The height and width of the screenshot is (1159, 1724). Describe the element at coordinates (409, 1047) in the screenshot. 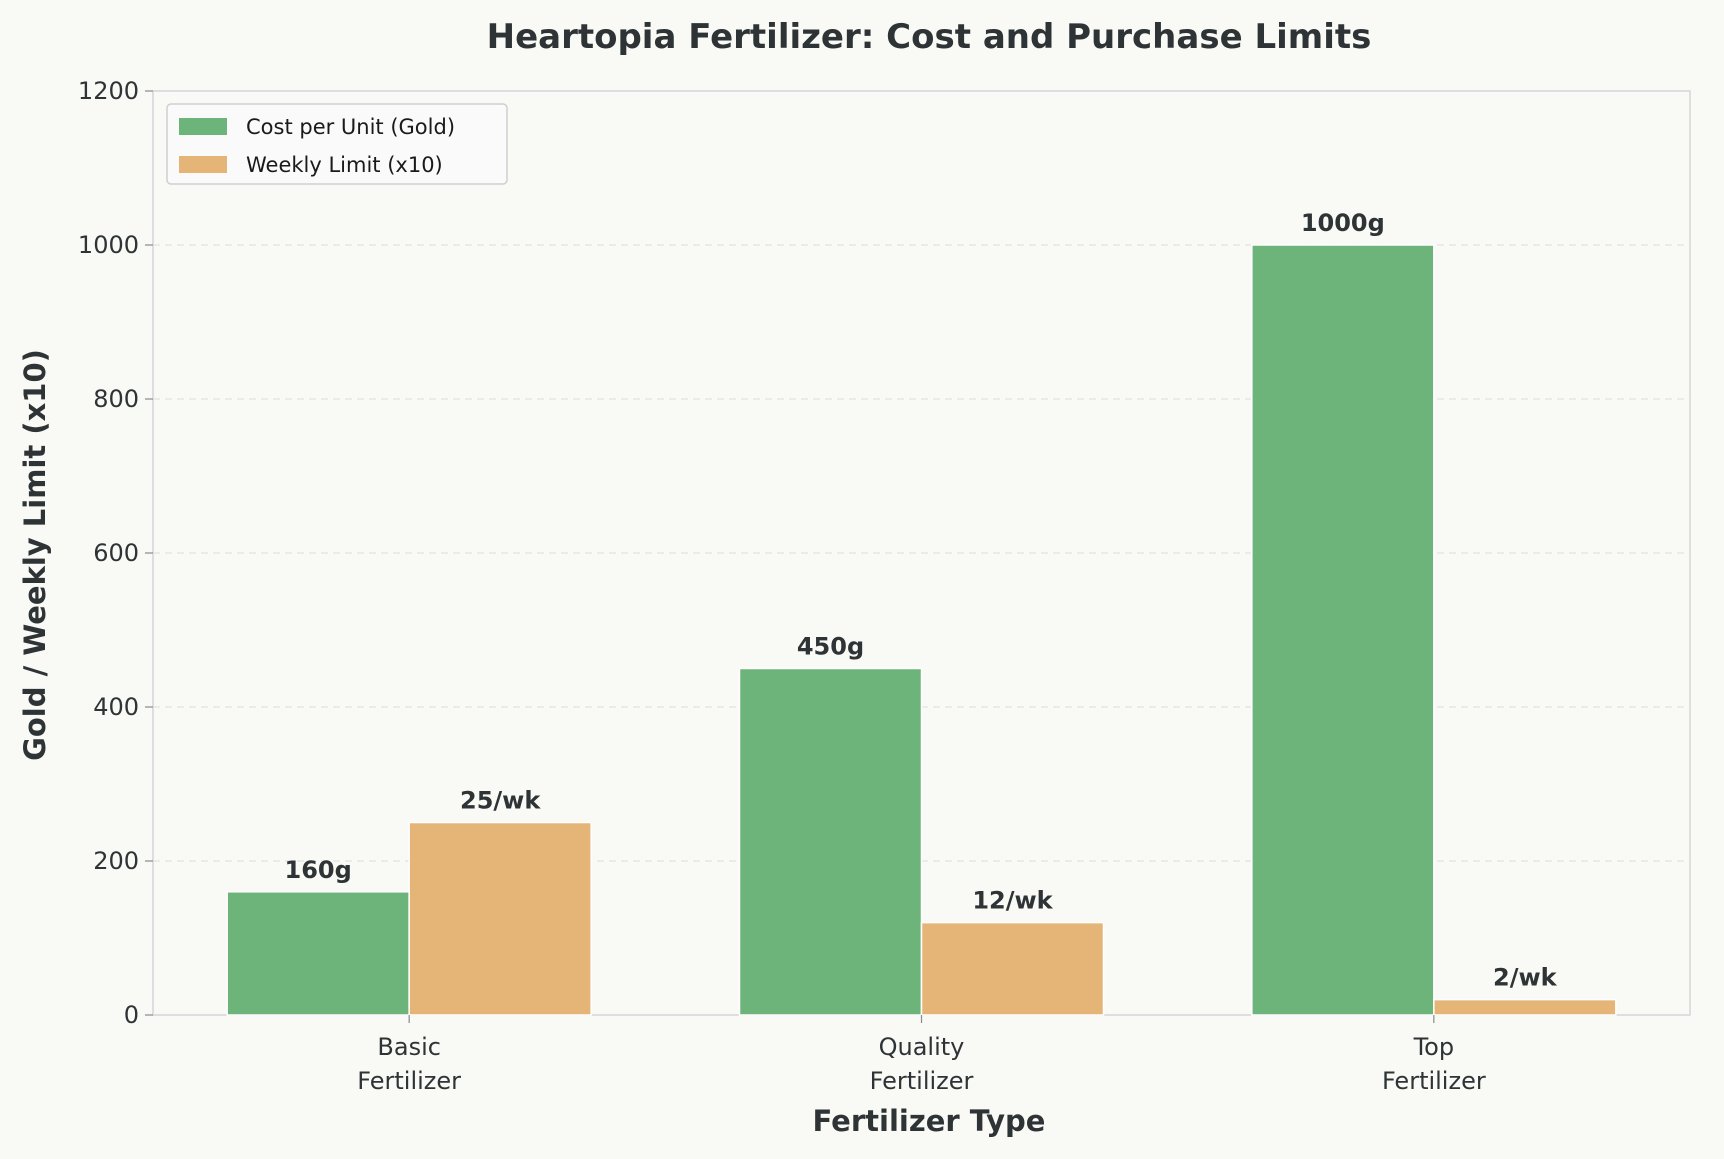

I see `x-tick-label: Basic` at that location.